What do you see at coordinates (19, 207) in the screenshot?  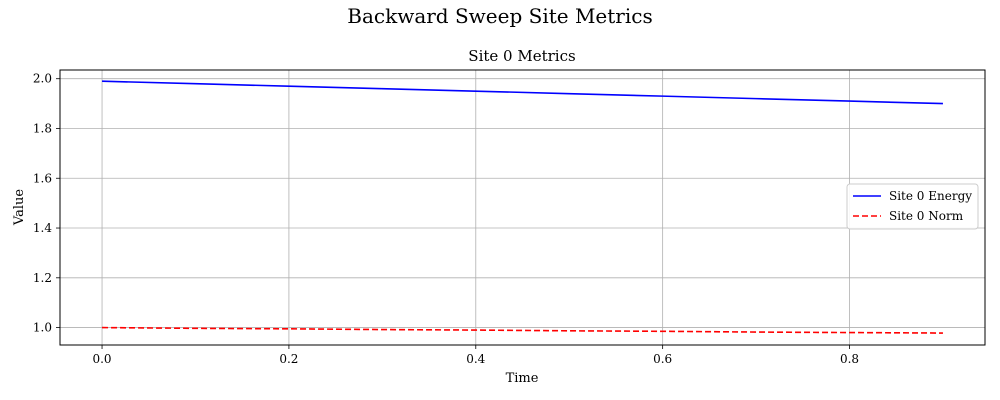 I see `y-axis-label: Value` at bounding box center [19, 207].